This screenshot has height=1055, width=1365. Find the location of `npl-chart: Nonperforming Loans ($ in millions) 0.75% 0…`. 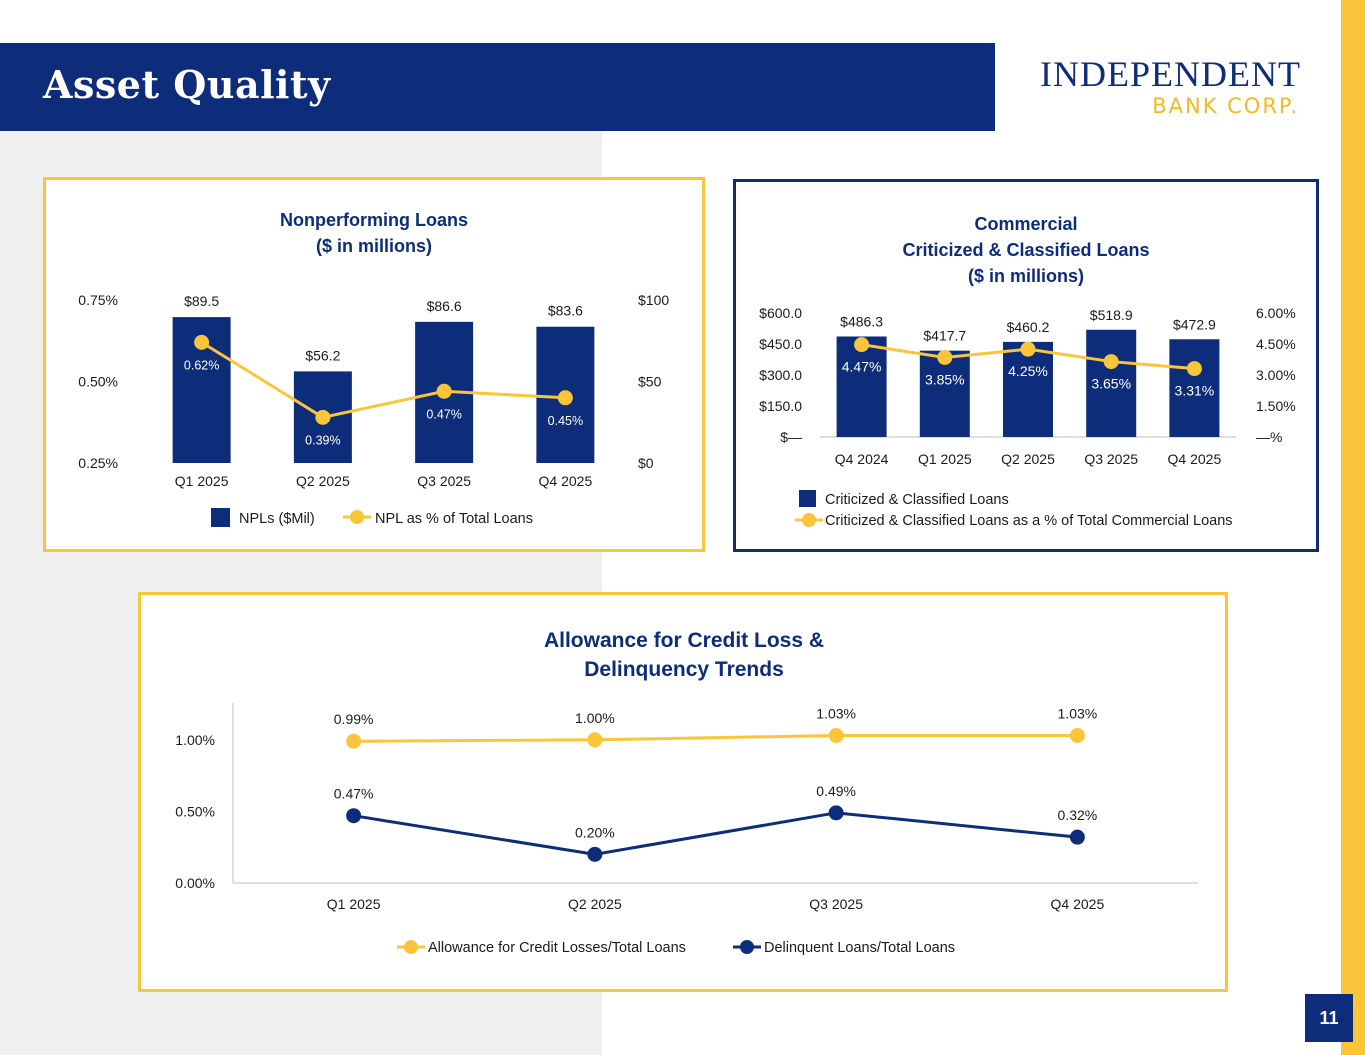

npl-chart: Nonperforming Loans ($ in millions) 0.75% 0… is located at coordinates (373, 368).